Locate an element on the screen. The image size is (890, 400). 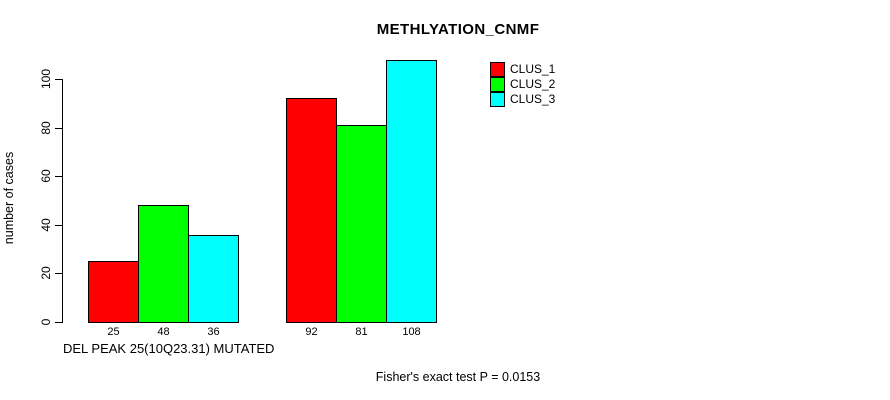
legend: CLUS_1 CLUS_2 CLUS_3 is located at coordinates (522, 84).